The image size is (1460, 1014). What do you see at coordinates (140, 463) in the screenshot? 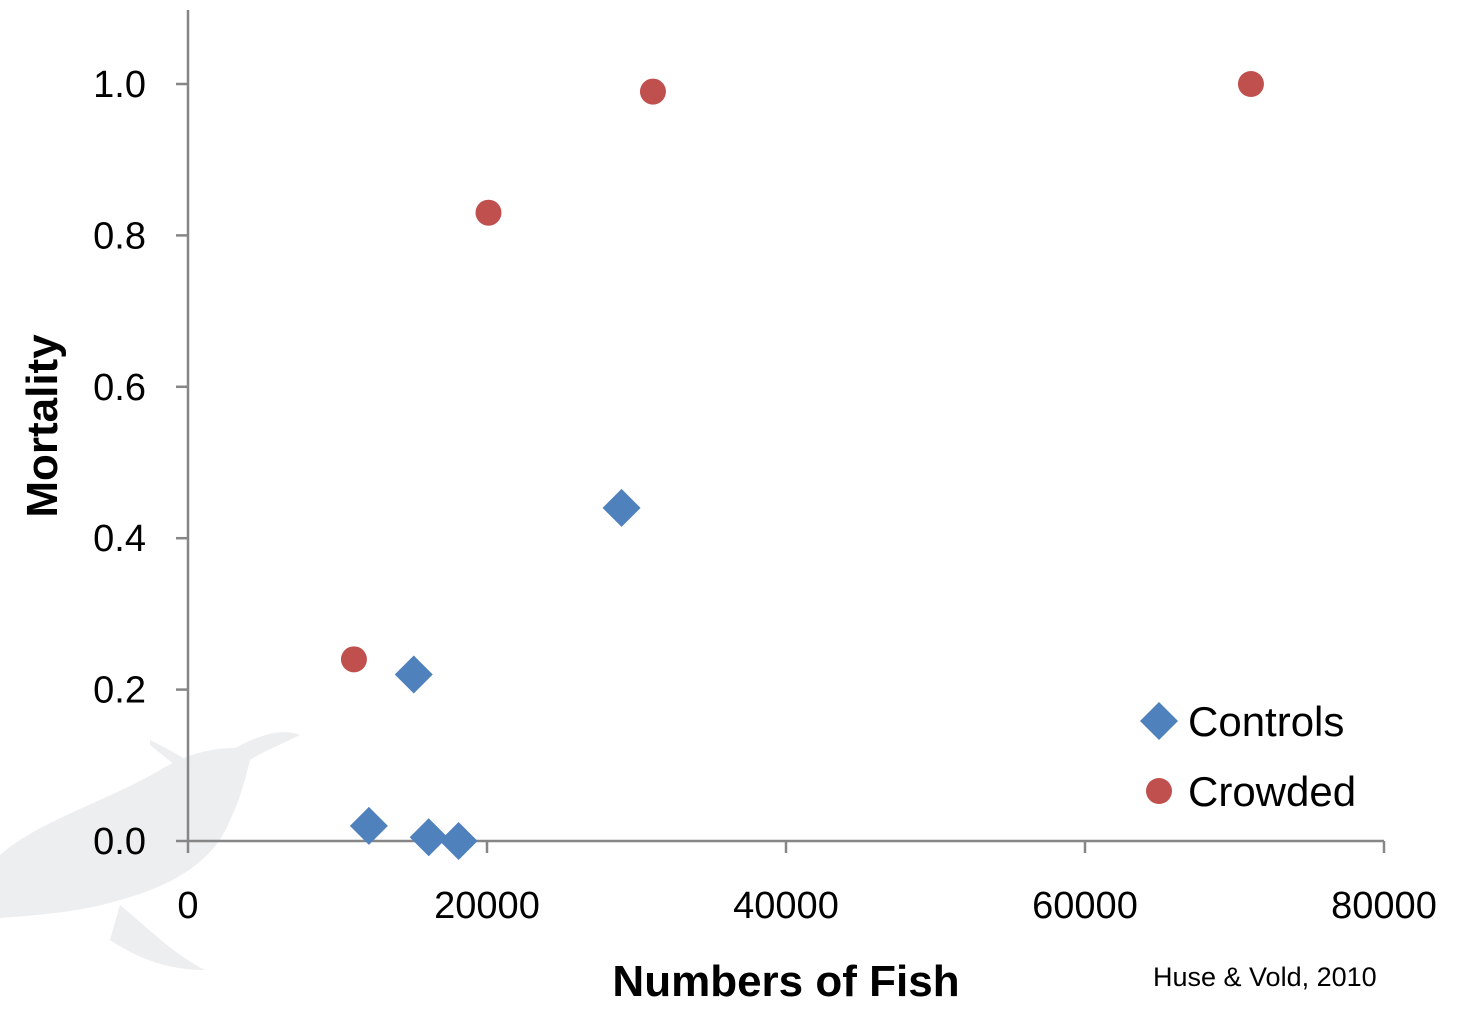
I see `y-axis-ticks: 0.0 0.2 0.4 0.6 0.8 1.0` at bounding box center [140, 463].